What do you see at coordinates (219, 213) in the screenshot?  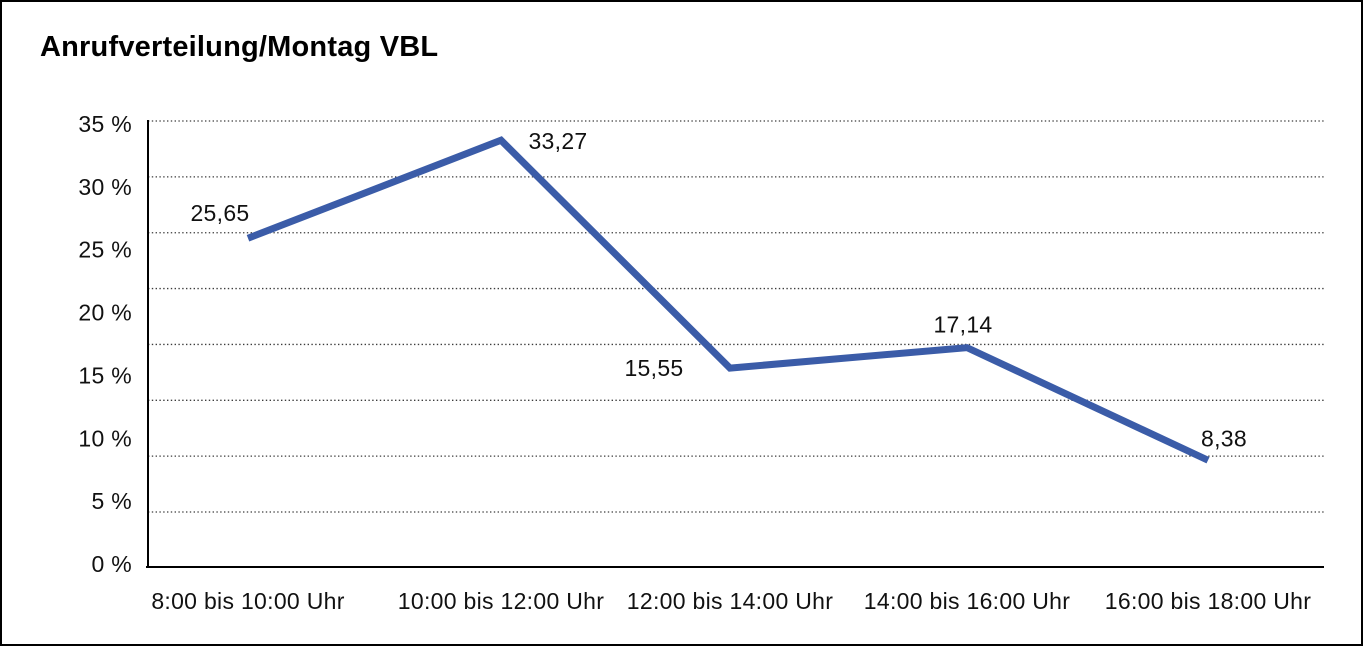 I see `value-label: 25,65` at bounding box center [219, 213].